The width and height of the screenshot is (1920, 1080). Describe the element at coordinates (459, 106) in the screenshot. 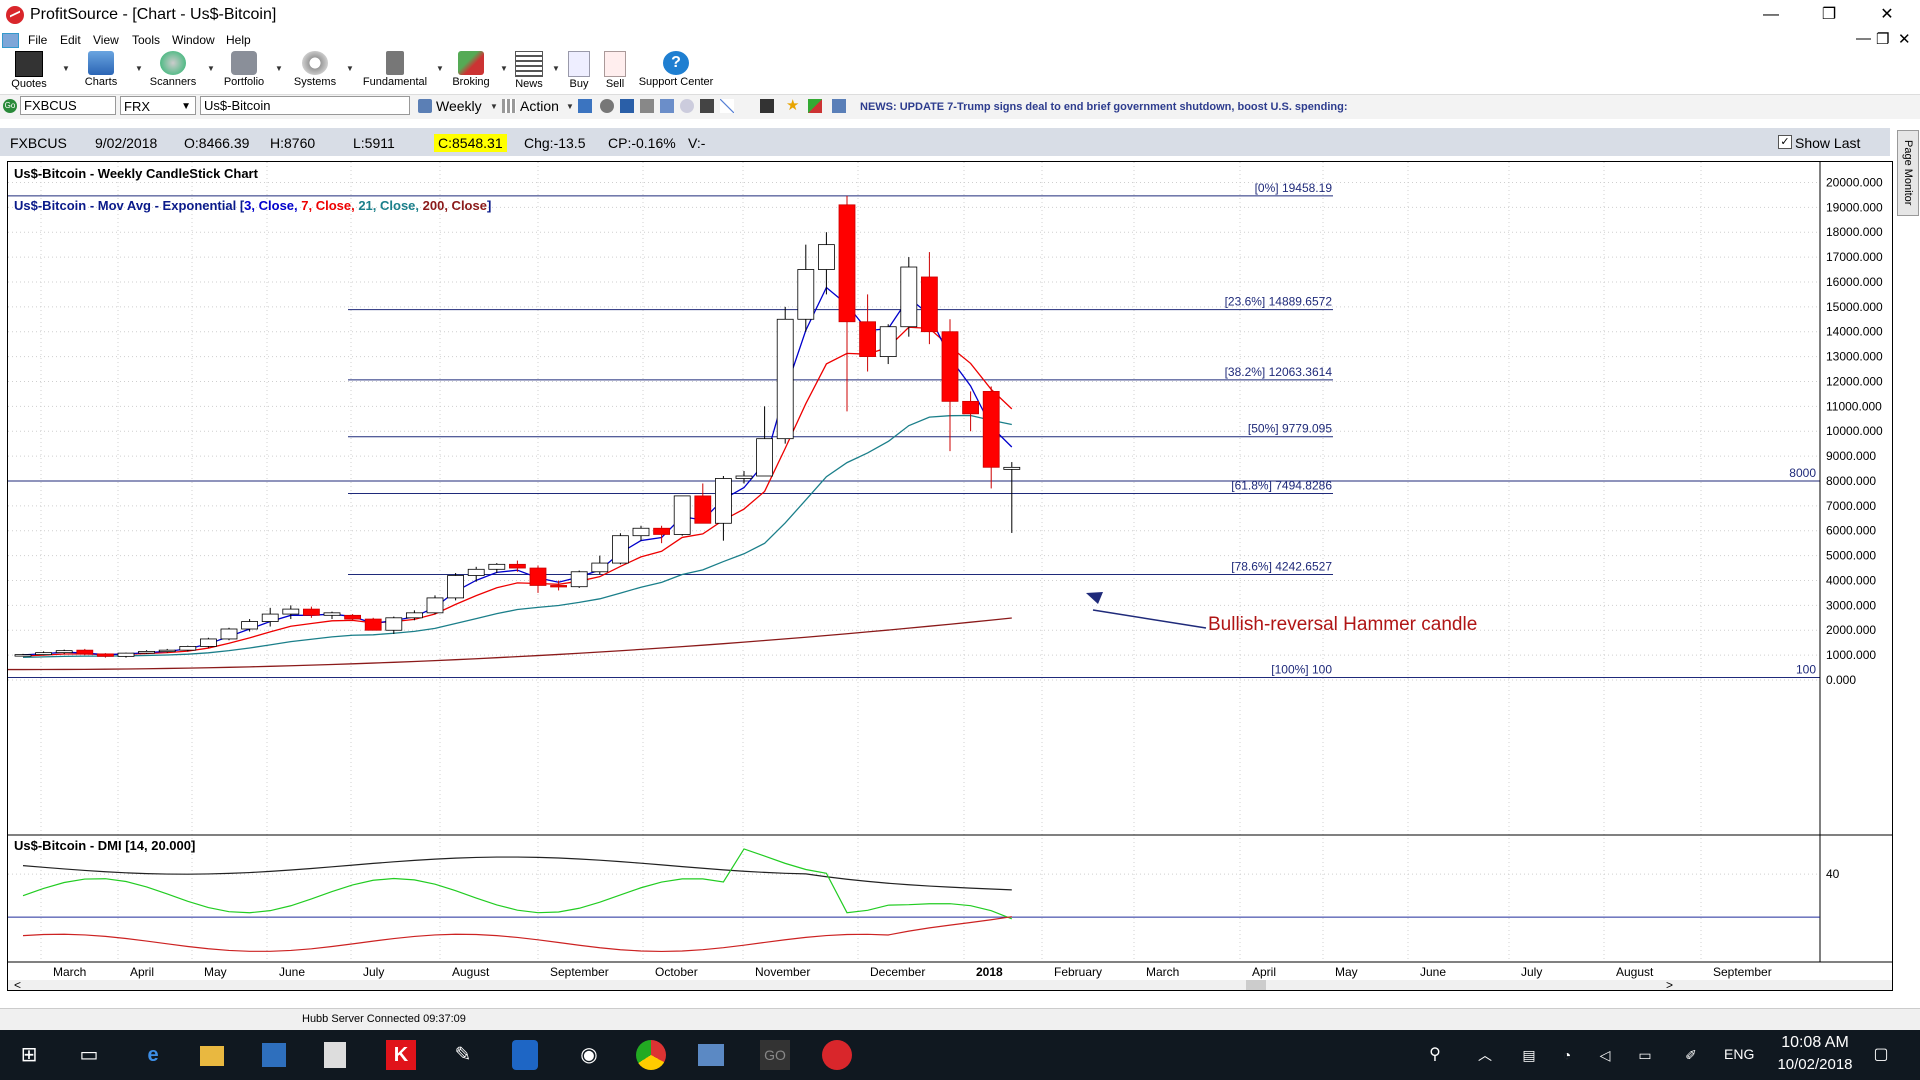

I see `period-select: Weekly` at that location.